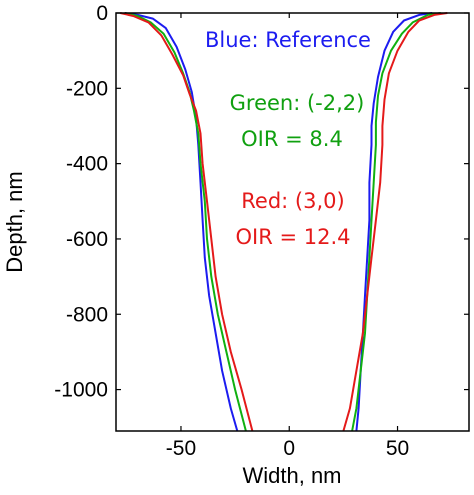 This screenshot has height=495, width=474. What do you see at coordinates (397, 448) in the screenshot?
I see `x-tick-label: 50` at bounding box center [397, 448].